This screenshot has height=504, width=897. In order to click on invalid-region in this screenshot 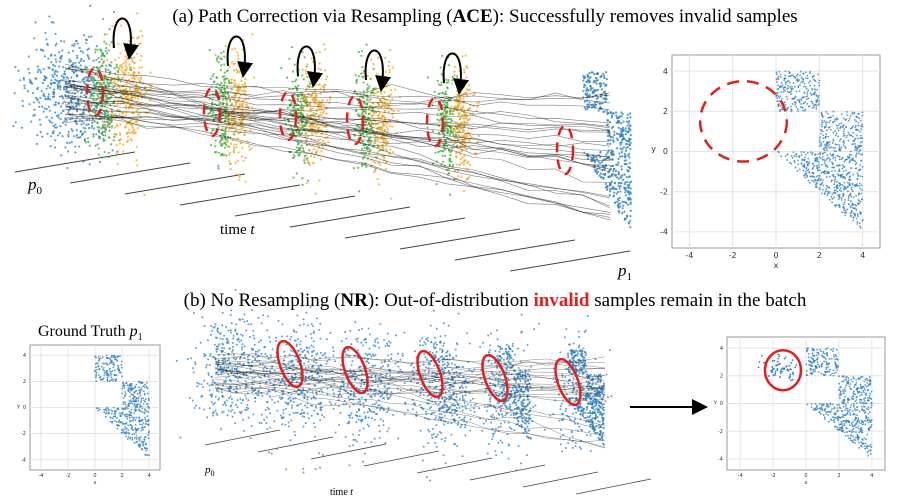, I will do `click(435, 122)`.